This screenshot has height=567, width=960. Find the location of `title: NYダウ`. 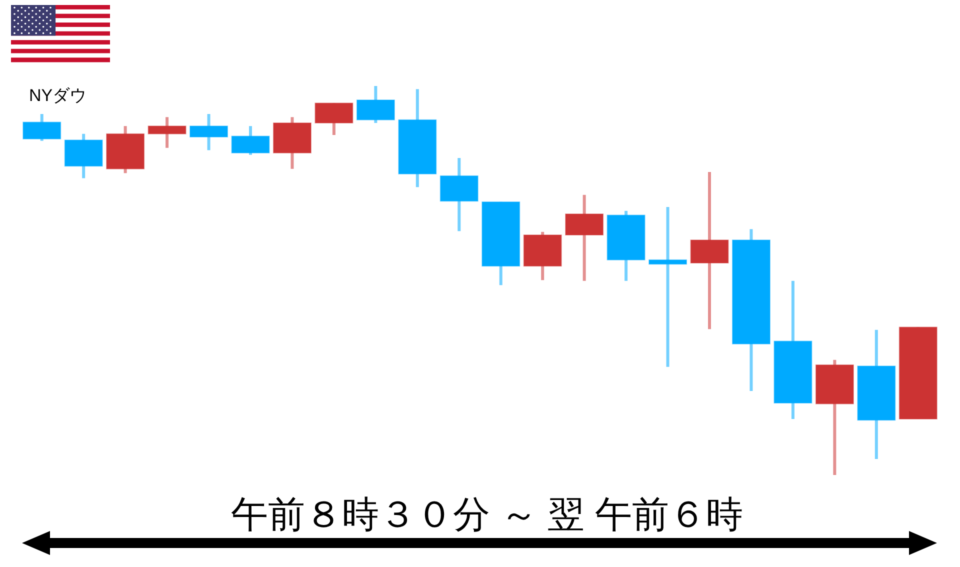

title: NYダウ is located at coordinates (58, 95).